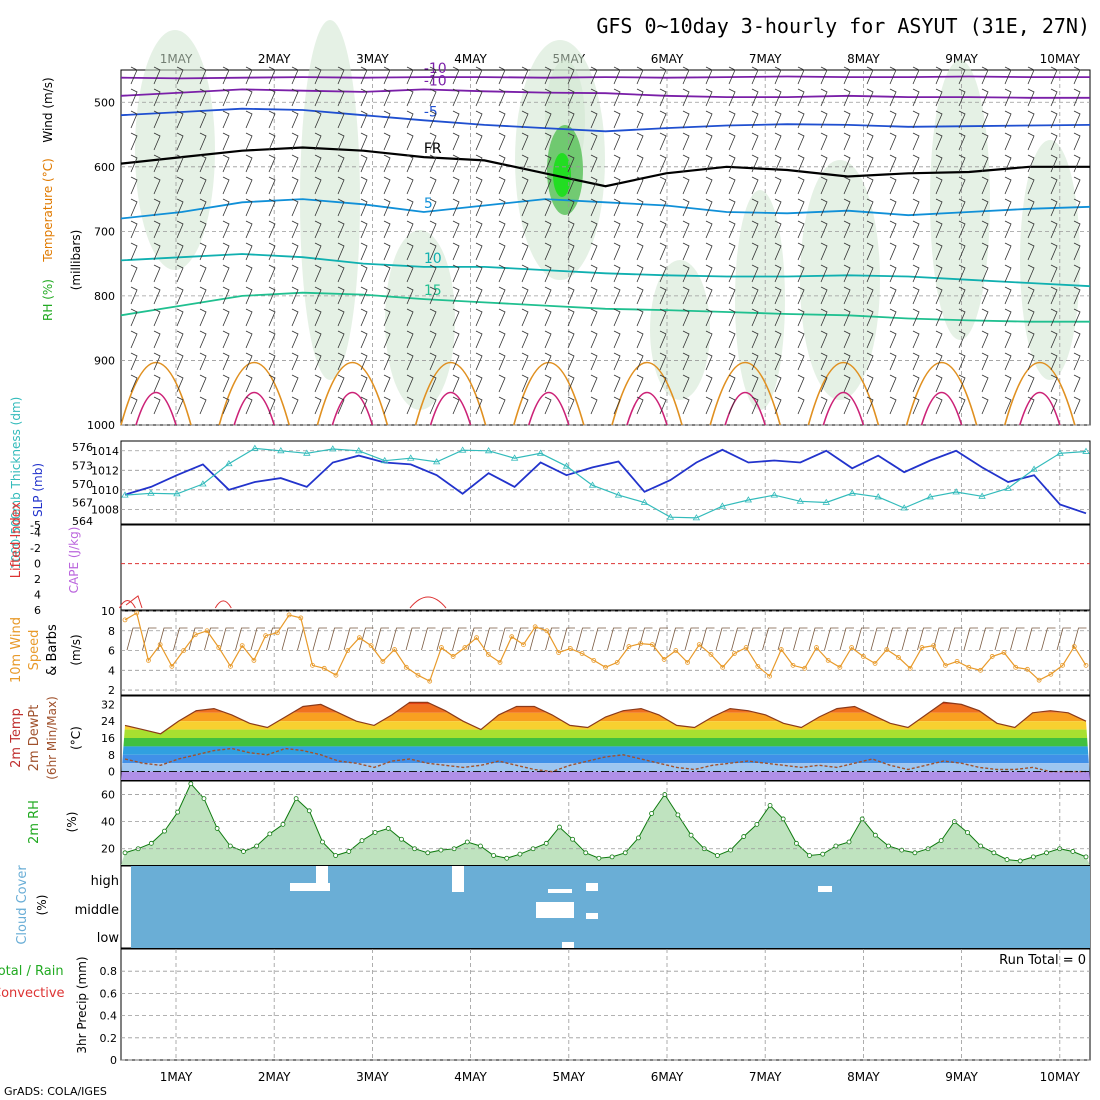 This screenshot has width=1100, height=1100. Describe the element at coordinates (610, 907) in the screenshot. I see `cloud-fill` at that location.